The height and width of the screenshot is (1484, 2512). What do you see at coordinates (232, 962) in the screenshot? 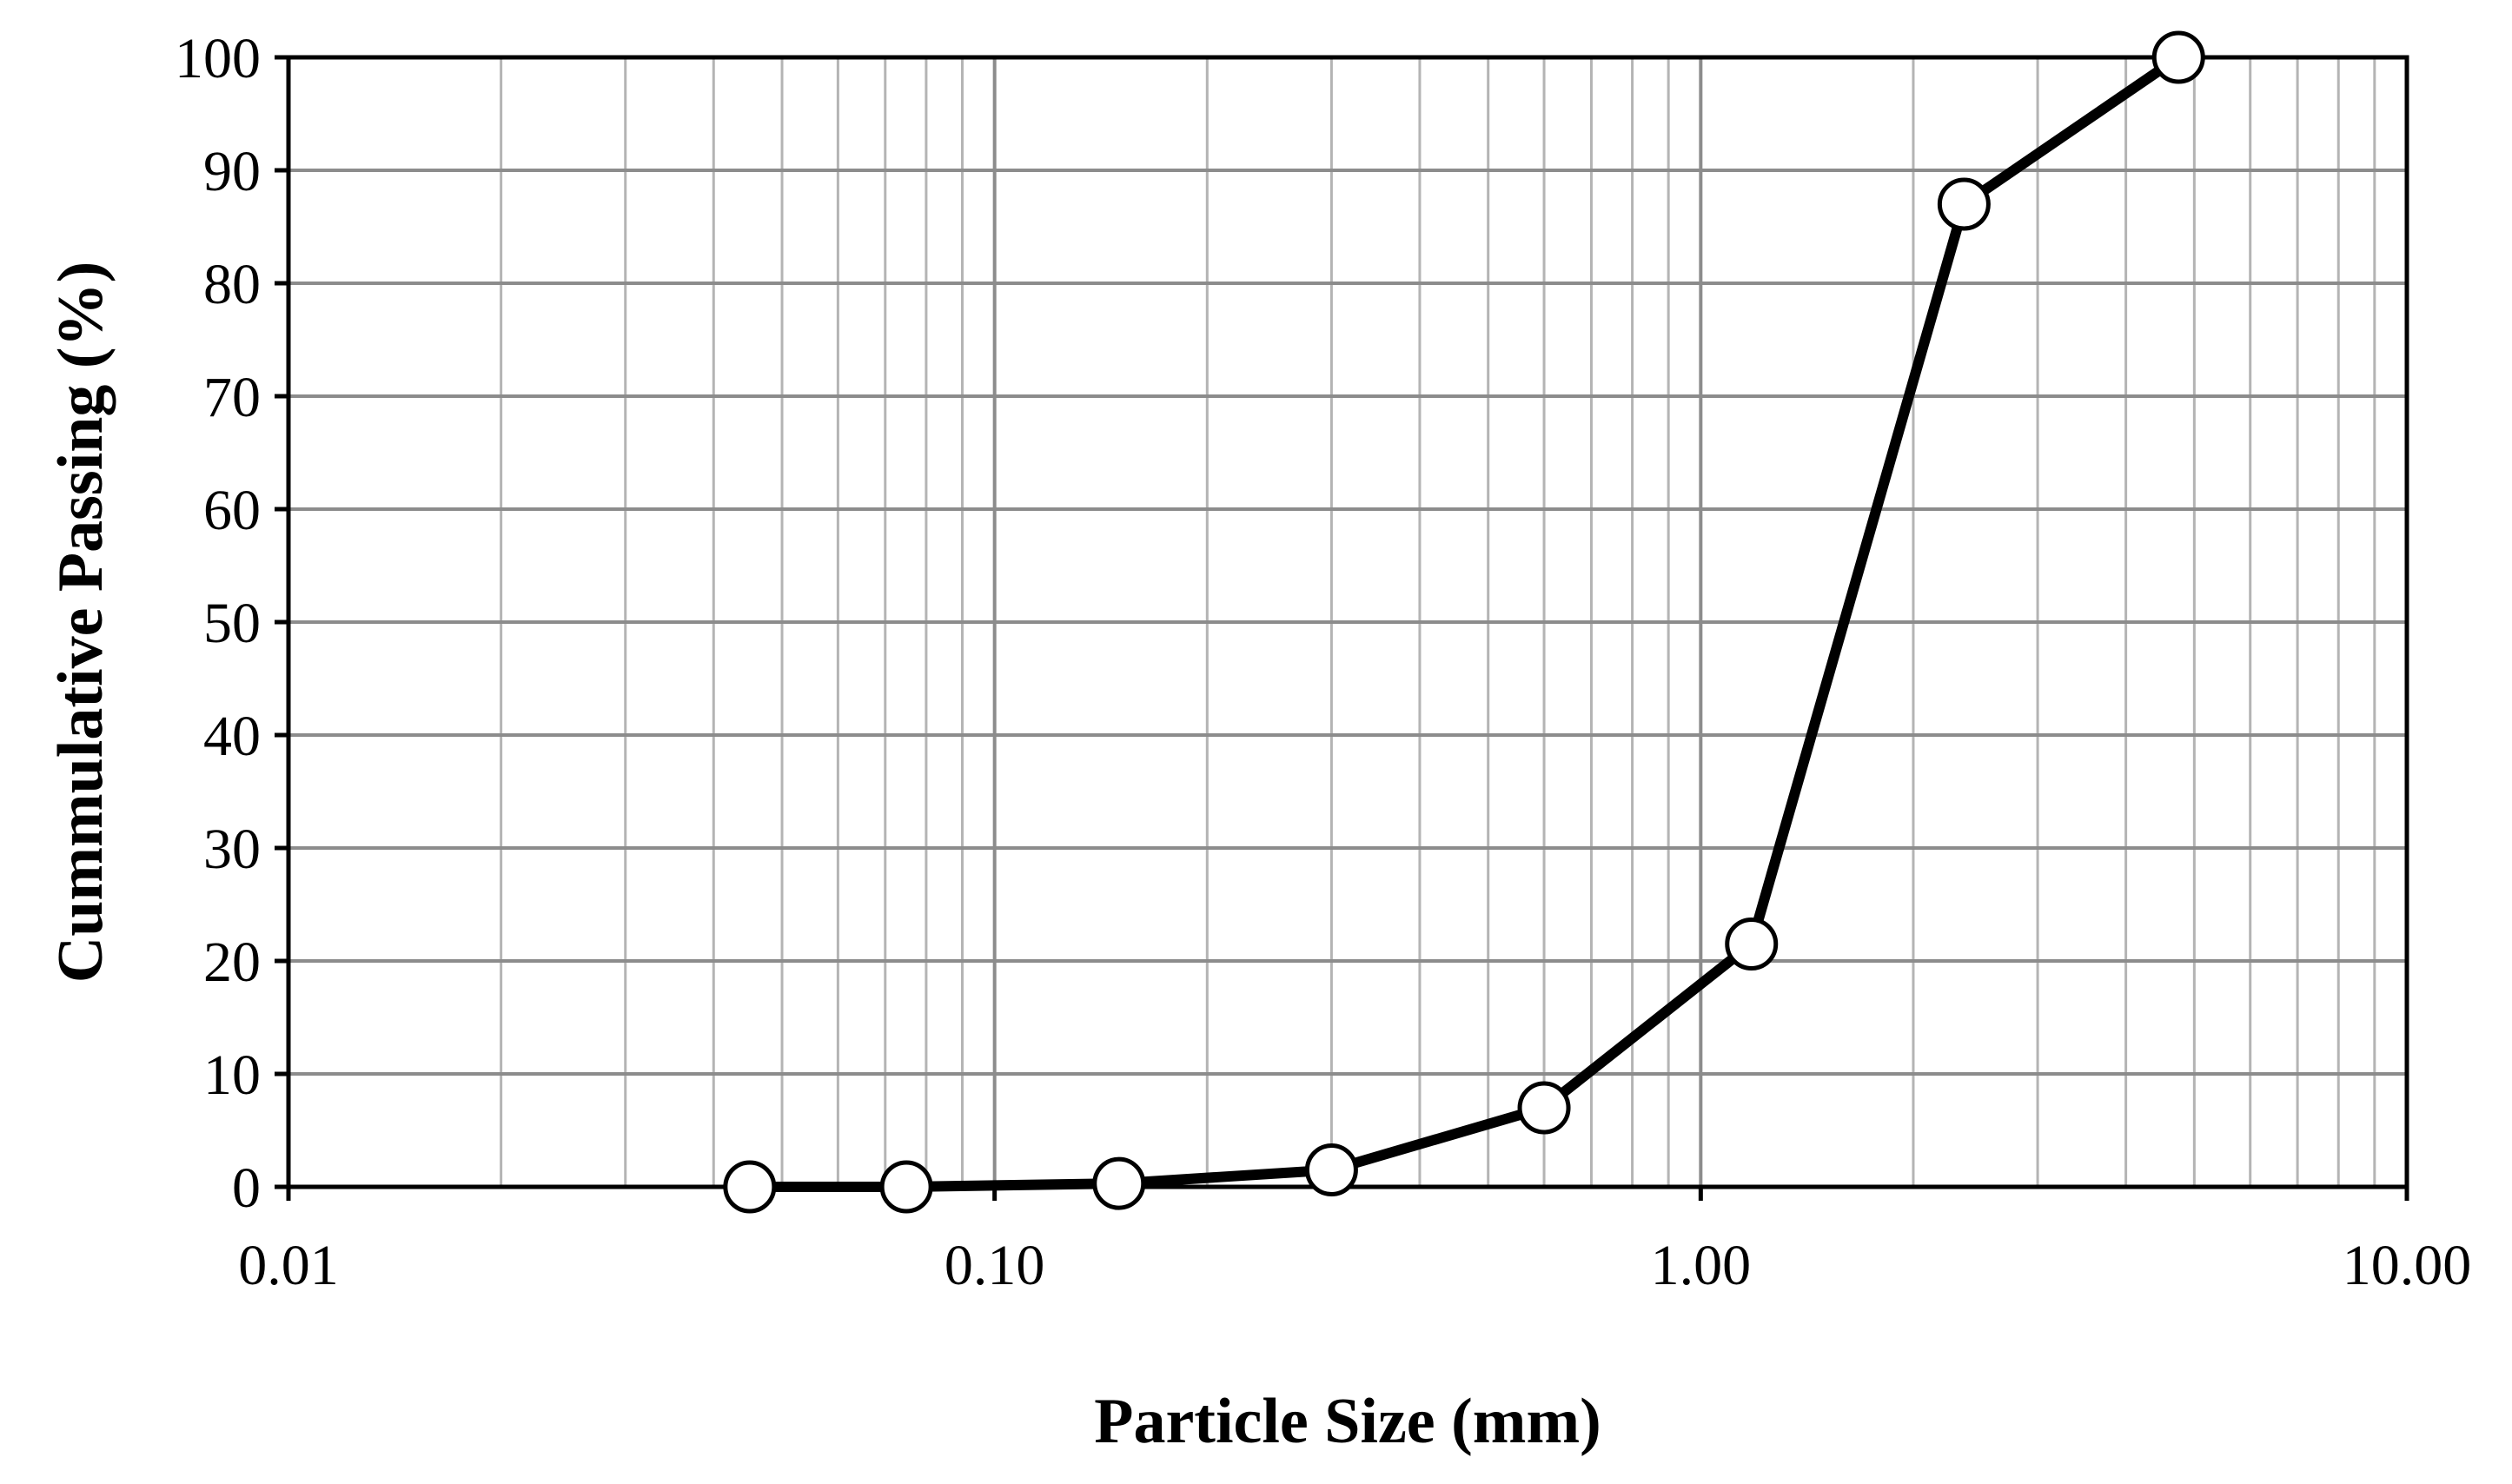
I see `y-tick-label: 20` at bounding box center [232, 962].